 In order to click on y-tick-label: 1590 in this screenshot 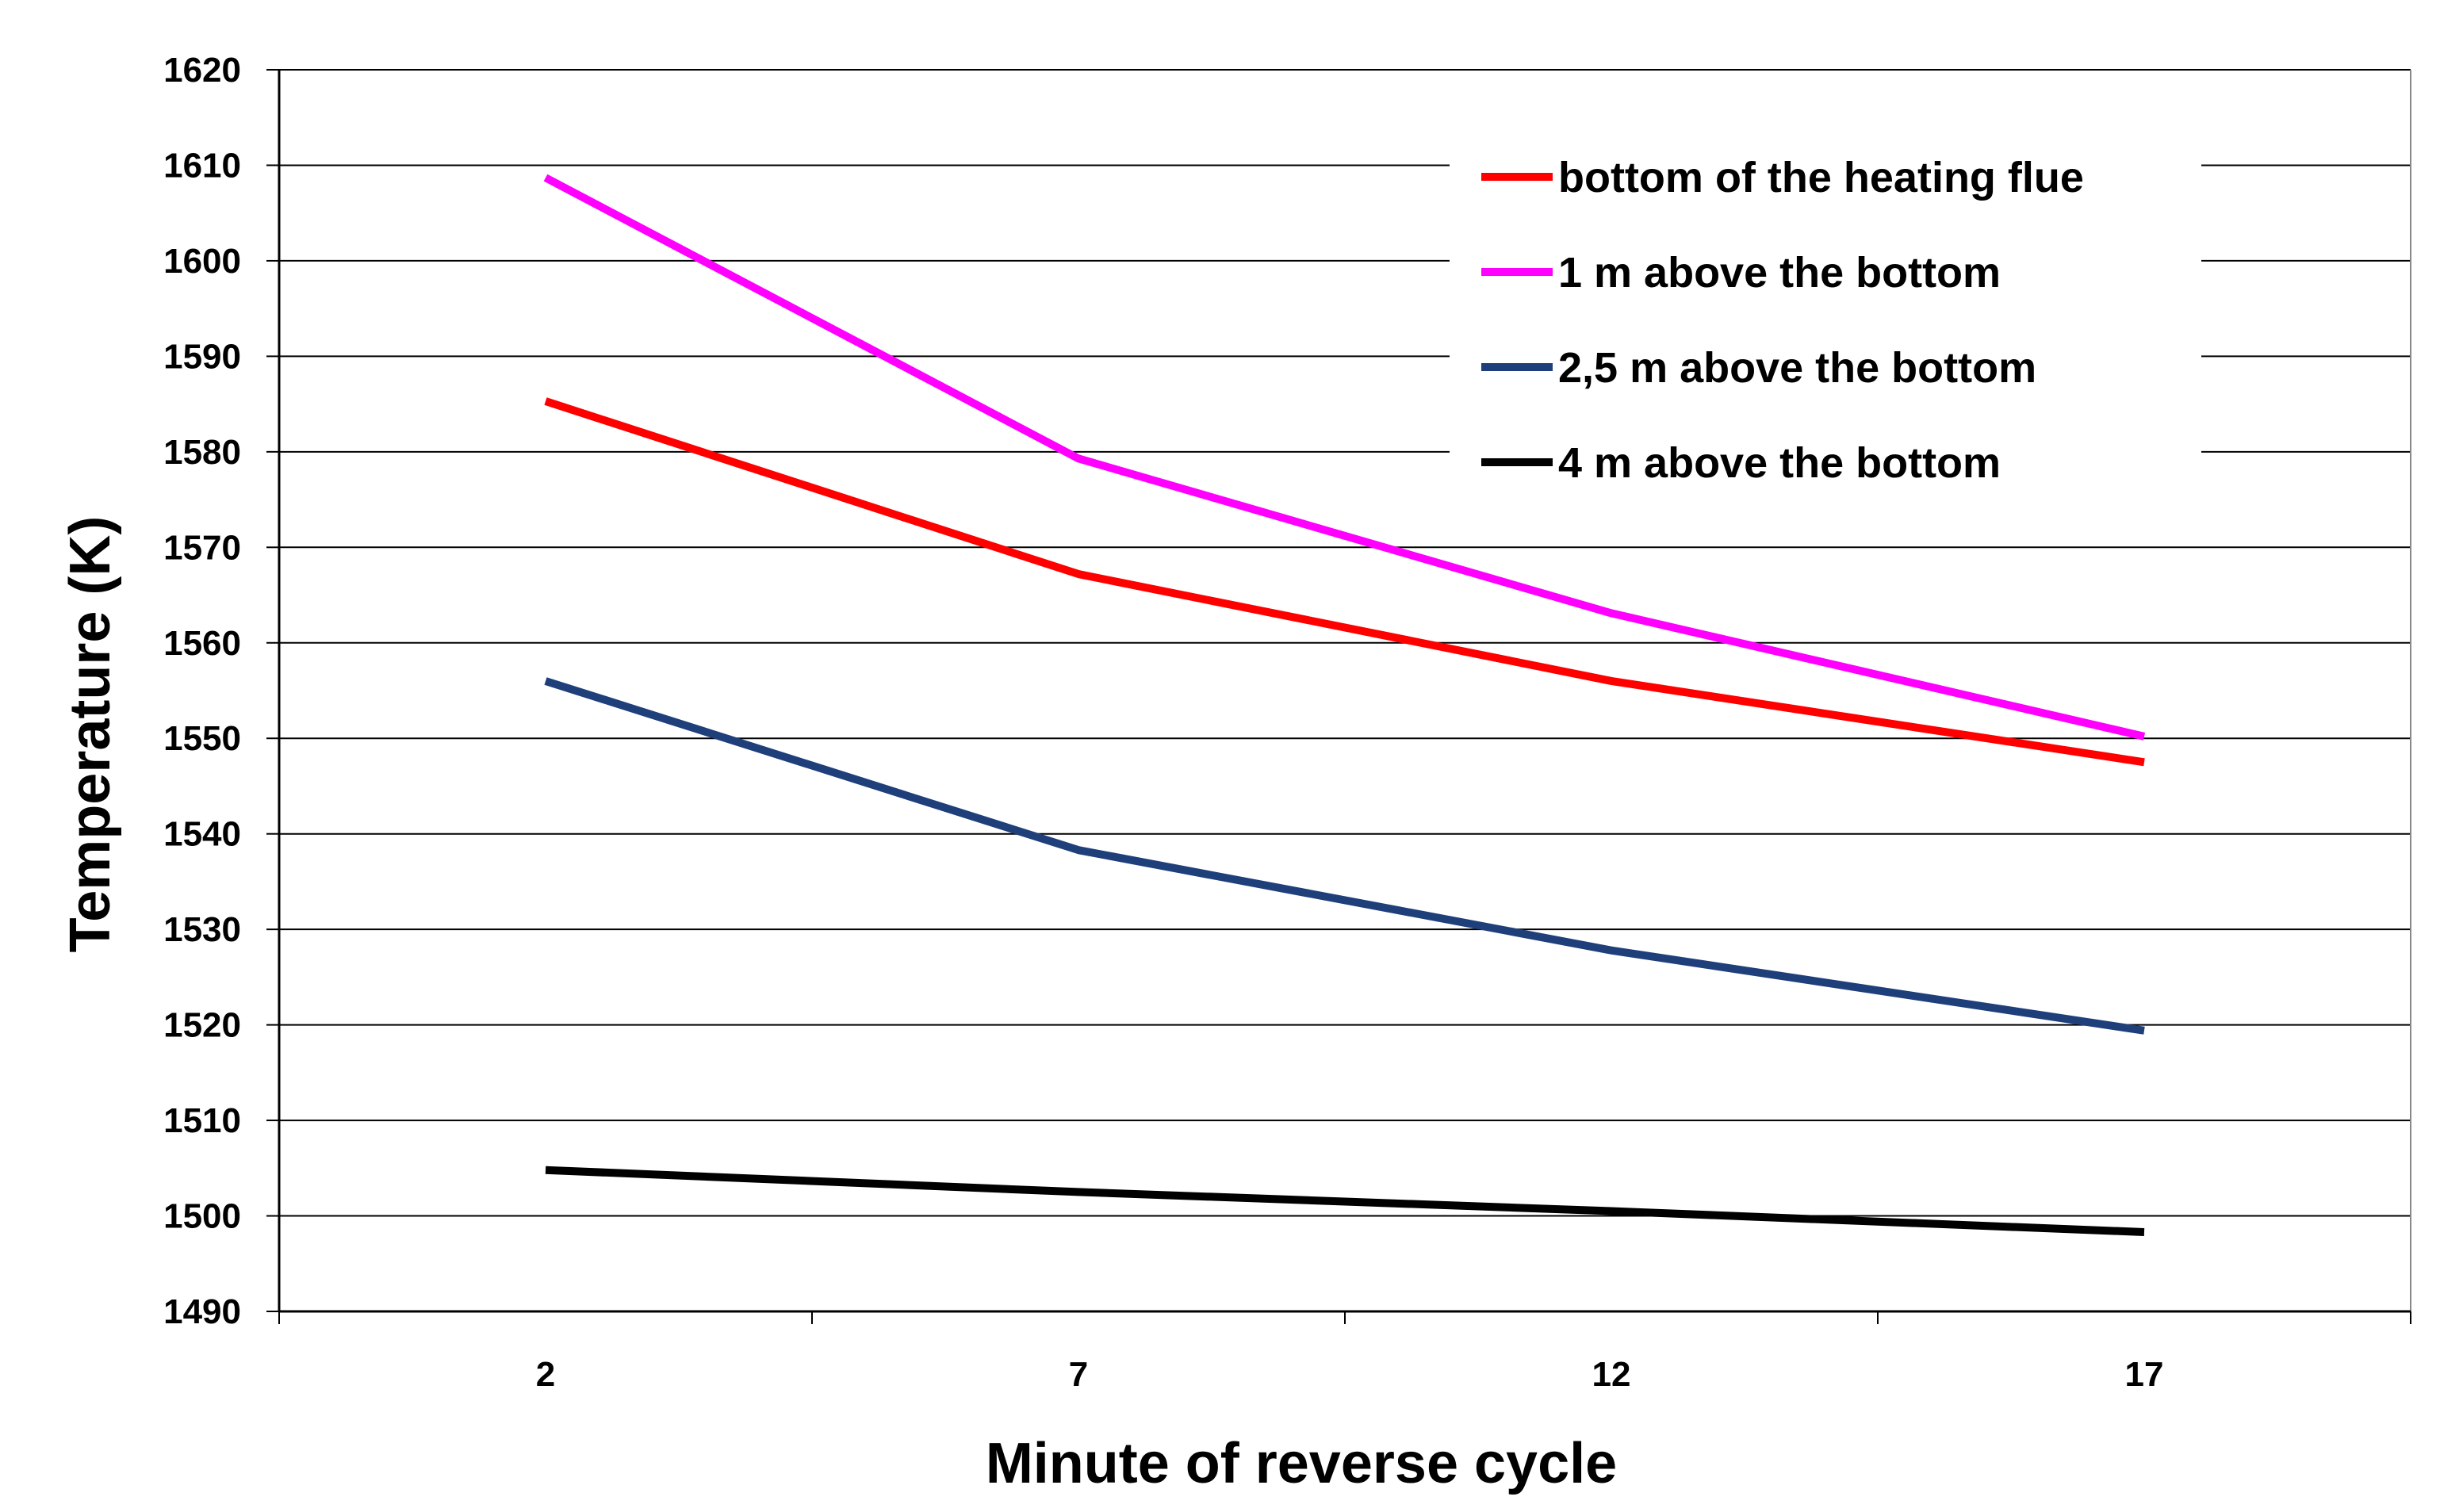, I will do `click(202, 356)`.